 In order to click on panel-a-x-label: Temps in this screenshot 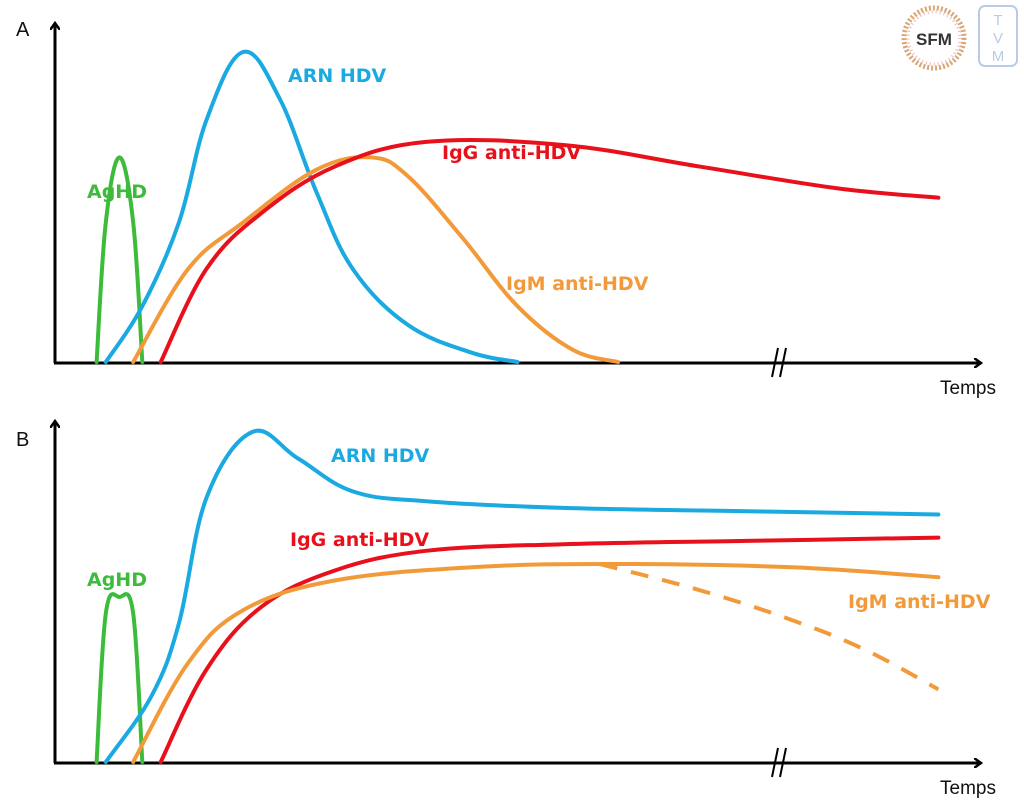, I will do `click(968, 388)`.